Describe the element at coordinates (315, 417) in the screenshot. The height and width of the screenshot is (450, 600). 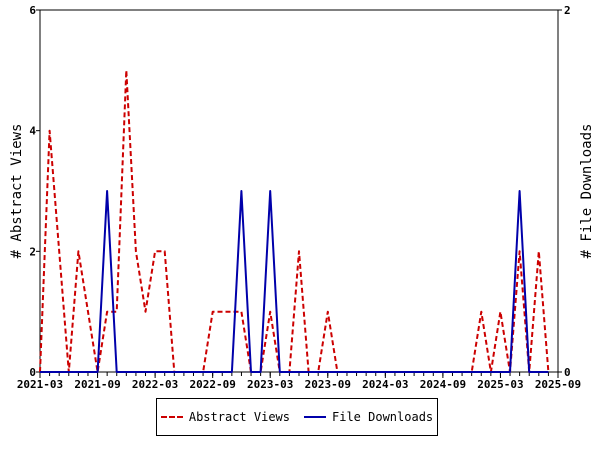
I see `solid-blue-line-icon` at that location.